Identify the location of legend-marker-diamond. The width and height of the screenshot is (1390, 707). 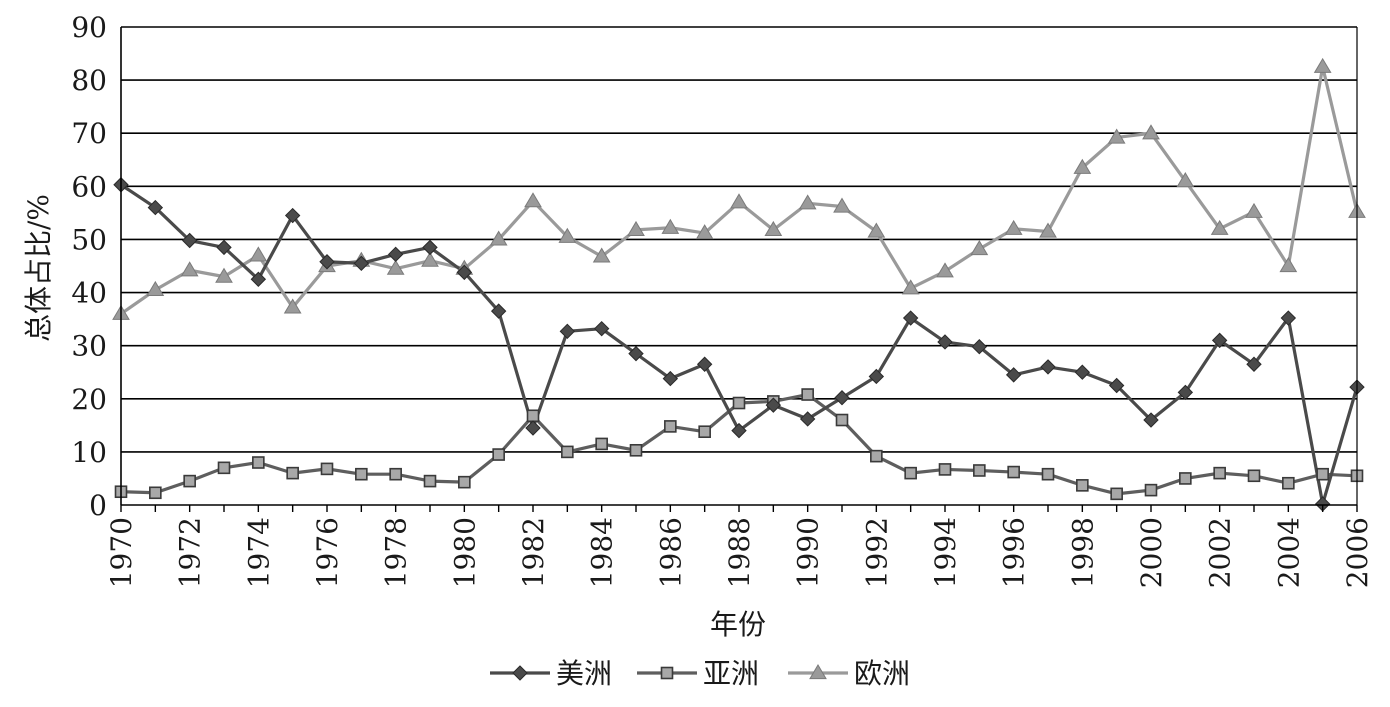
(520, 673).